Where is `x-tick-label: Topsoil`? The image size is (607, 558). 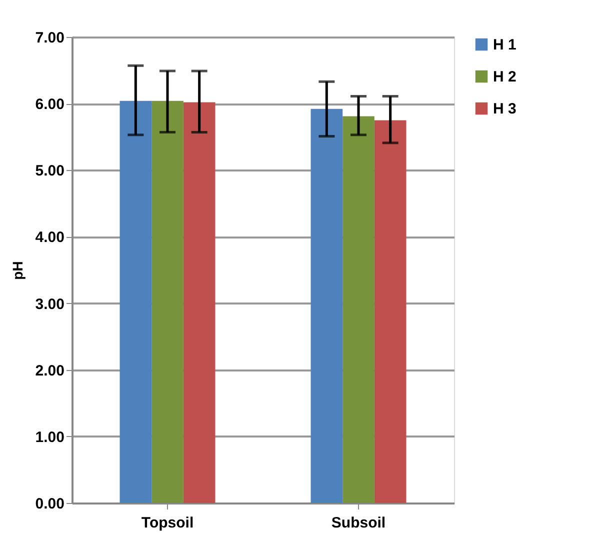
x-tick-label: Topsoil is located at coordinates (167, 523).